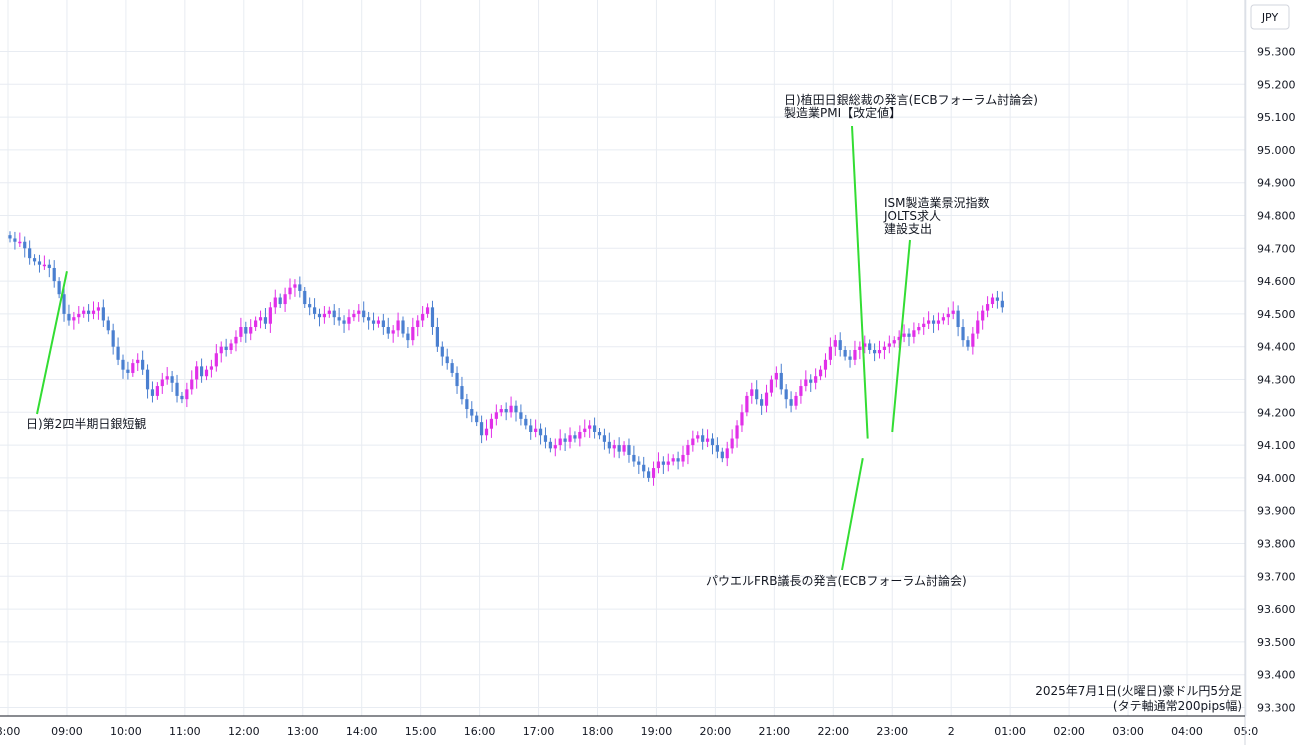 The image size is (1300, 749). What do you see at coordinates (1276, 380) in the screenshot?
I see `y-tick-label: 94.300` at bounding box center [1276, 380].